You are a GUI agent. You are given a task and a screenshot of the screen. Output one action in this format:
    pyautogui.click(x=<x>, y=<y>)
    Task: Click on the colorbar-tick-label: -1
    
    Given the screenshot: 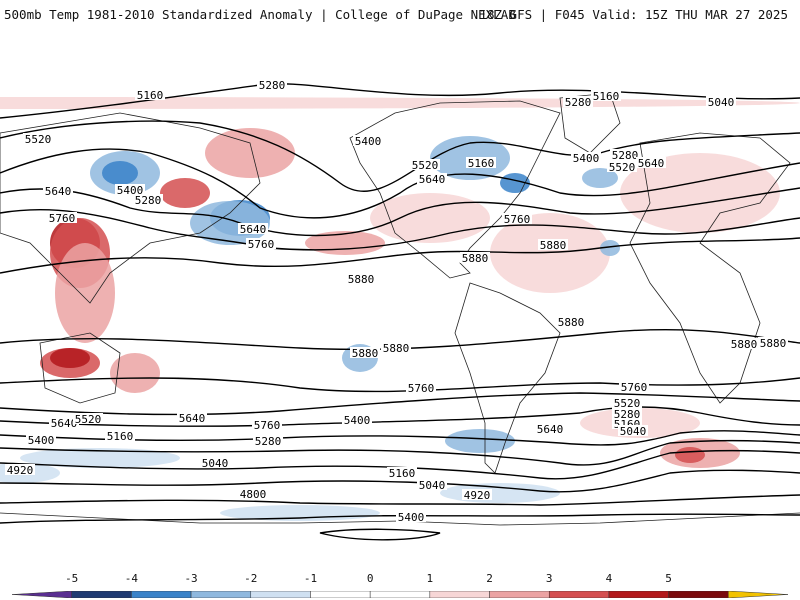 What is the action you would take?
    pyautogui.click(x=310, y=578)
    